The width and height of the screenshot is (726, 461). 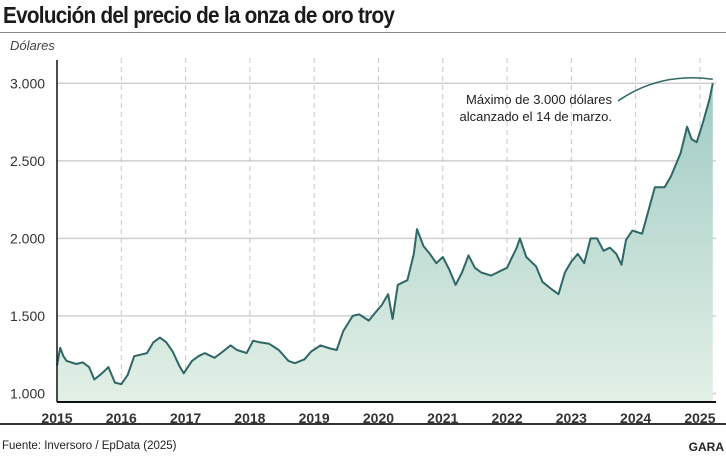 What do you see at coordinates (89, 446) in the screenshot?
I see `source-note: Fuente: Inversoro / EpData (2025)` at bounding box center [89, 446].